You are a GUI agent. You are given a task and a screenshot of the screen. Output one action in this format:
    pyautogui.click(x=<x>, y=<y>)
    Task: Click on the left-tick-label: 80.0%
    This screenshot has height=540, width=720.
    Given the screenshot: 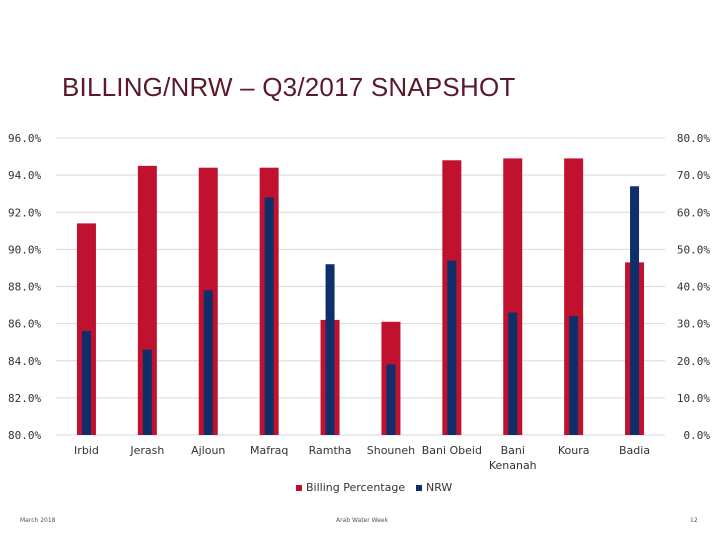 What is the action you would take?
    pyautogui.click(x=24, y=435)
    